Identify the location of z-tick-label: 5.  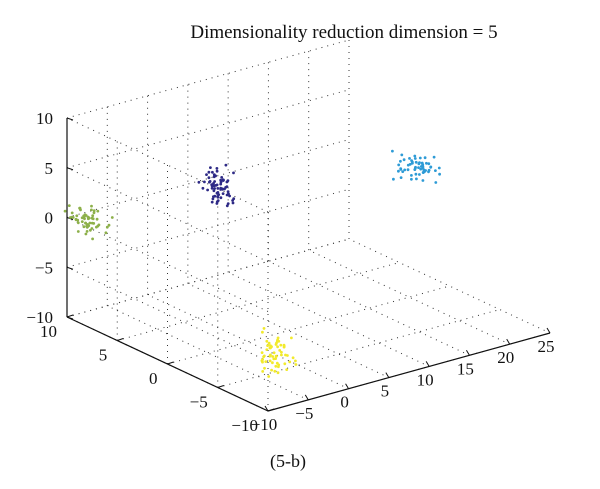
(49, 168).